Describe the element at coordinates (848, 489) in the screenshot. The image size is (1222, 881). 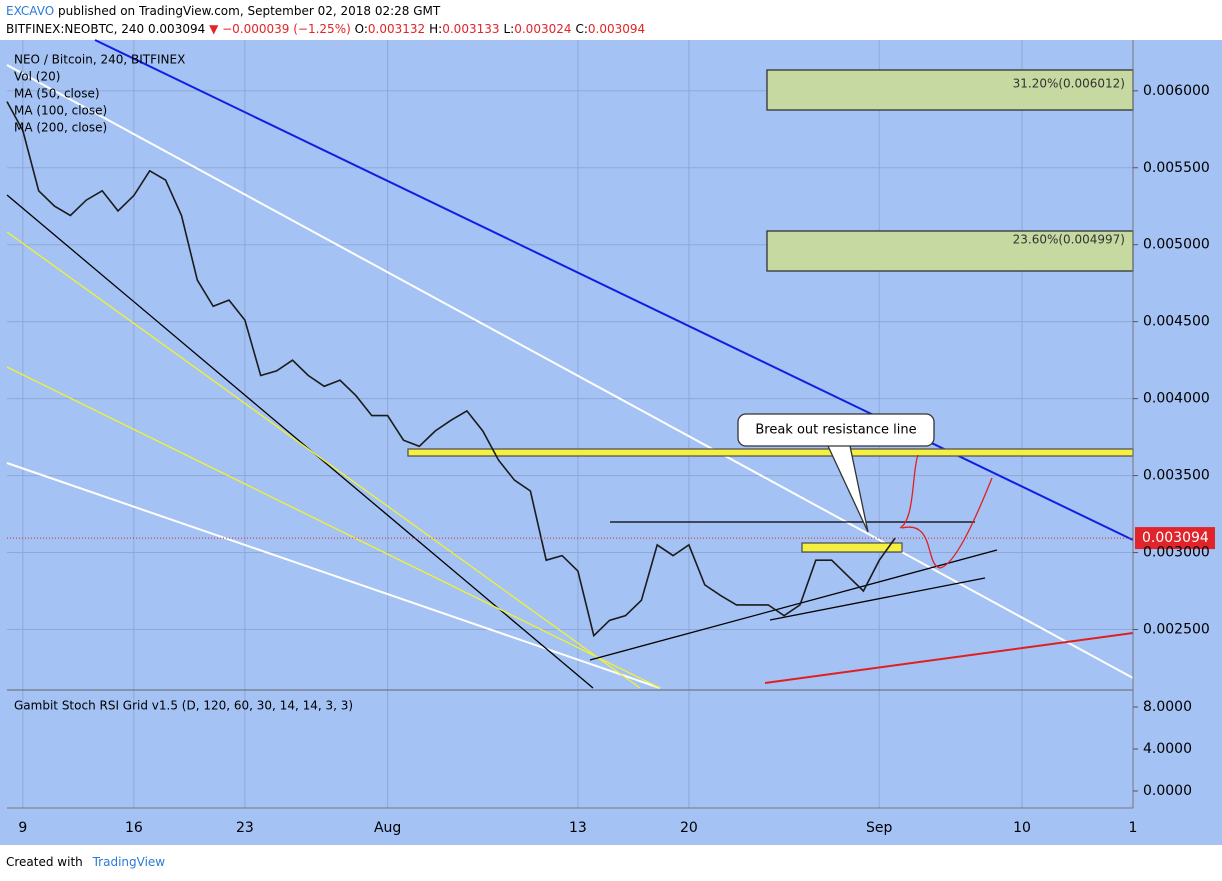
I see `callout-tail` at that location.